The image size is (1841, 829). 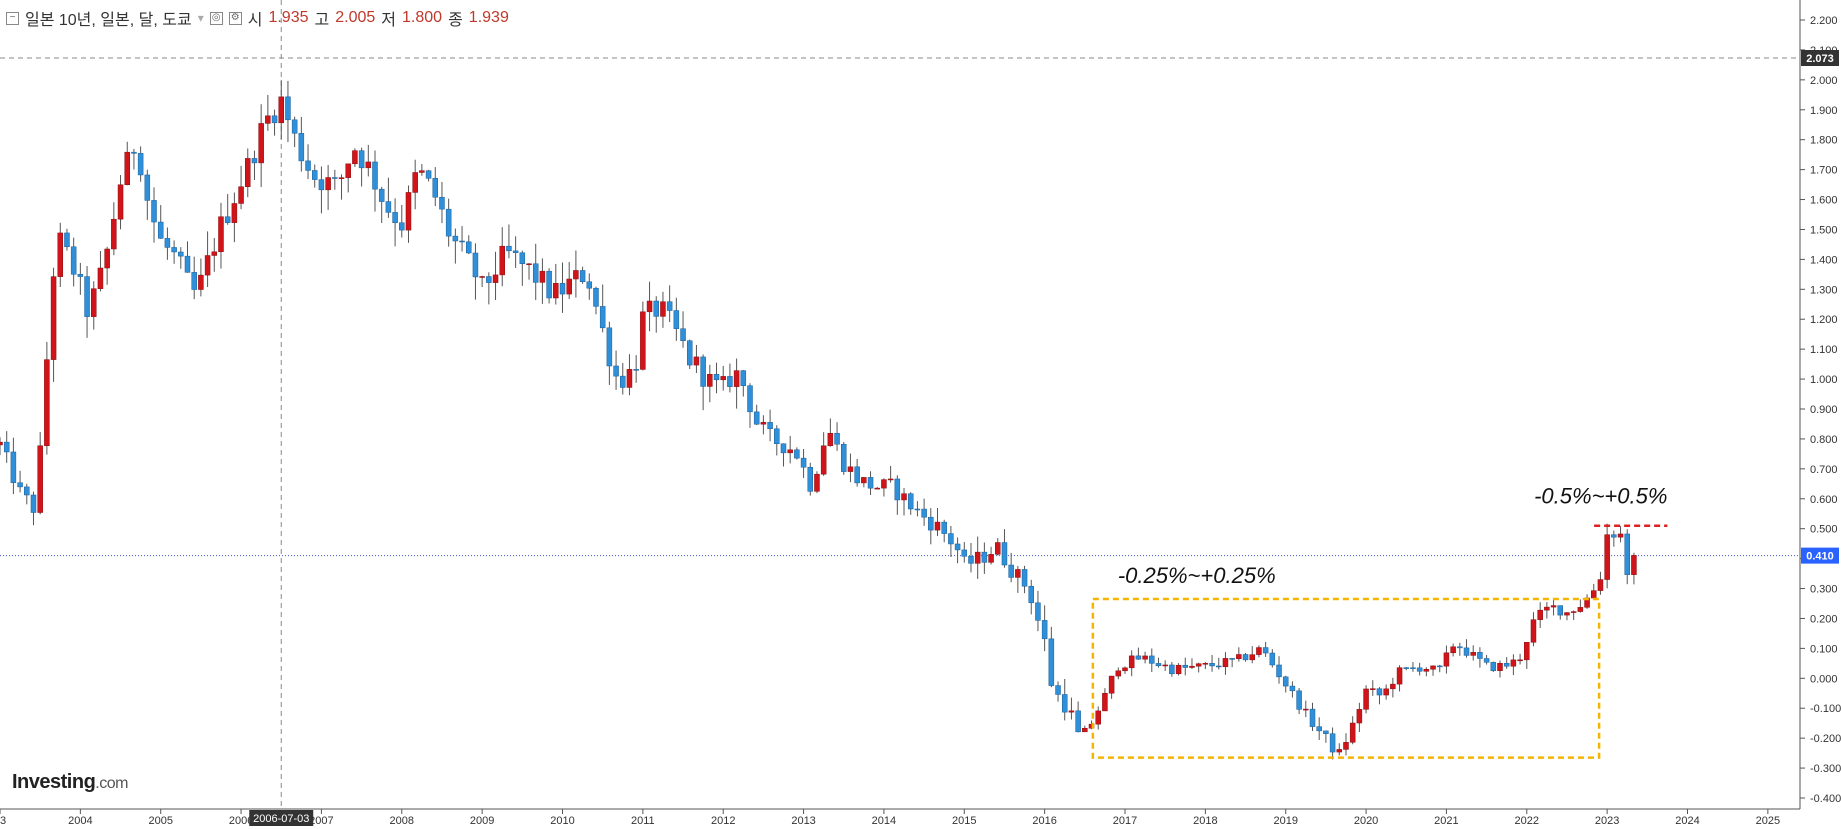 I want to click on instrument-title: 일본 10년, 일본, 달, 도쿄, so click(x=108, y=20).